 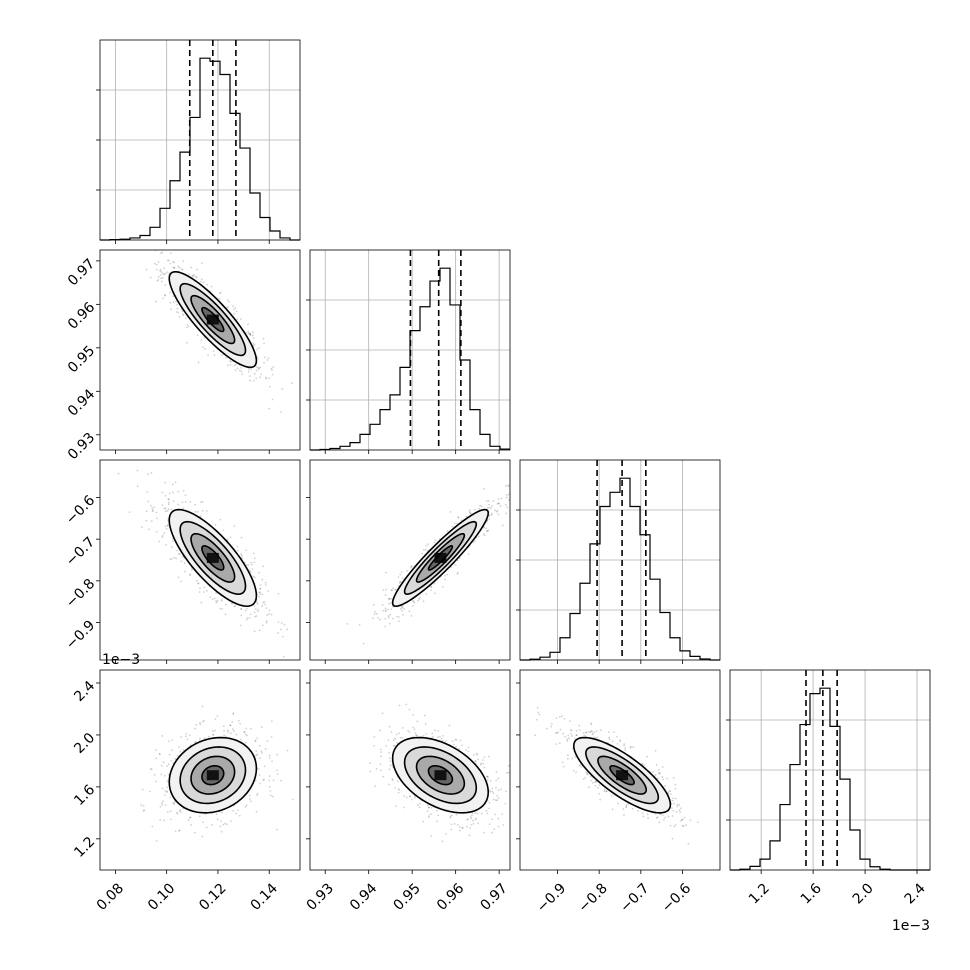 What do you see at coordinates (410, 770) in the screenshot?
I see `panel-frame` at bounding box center [410, 770].